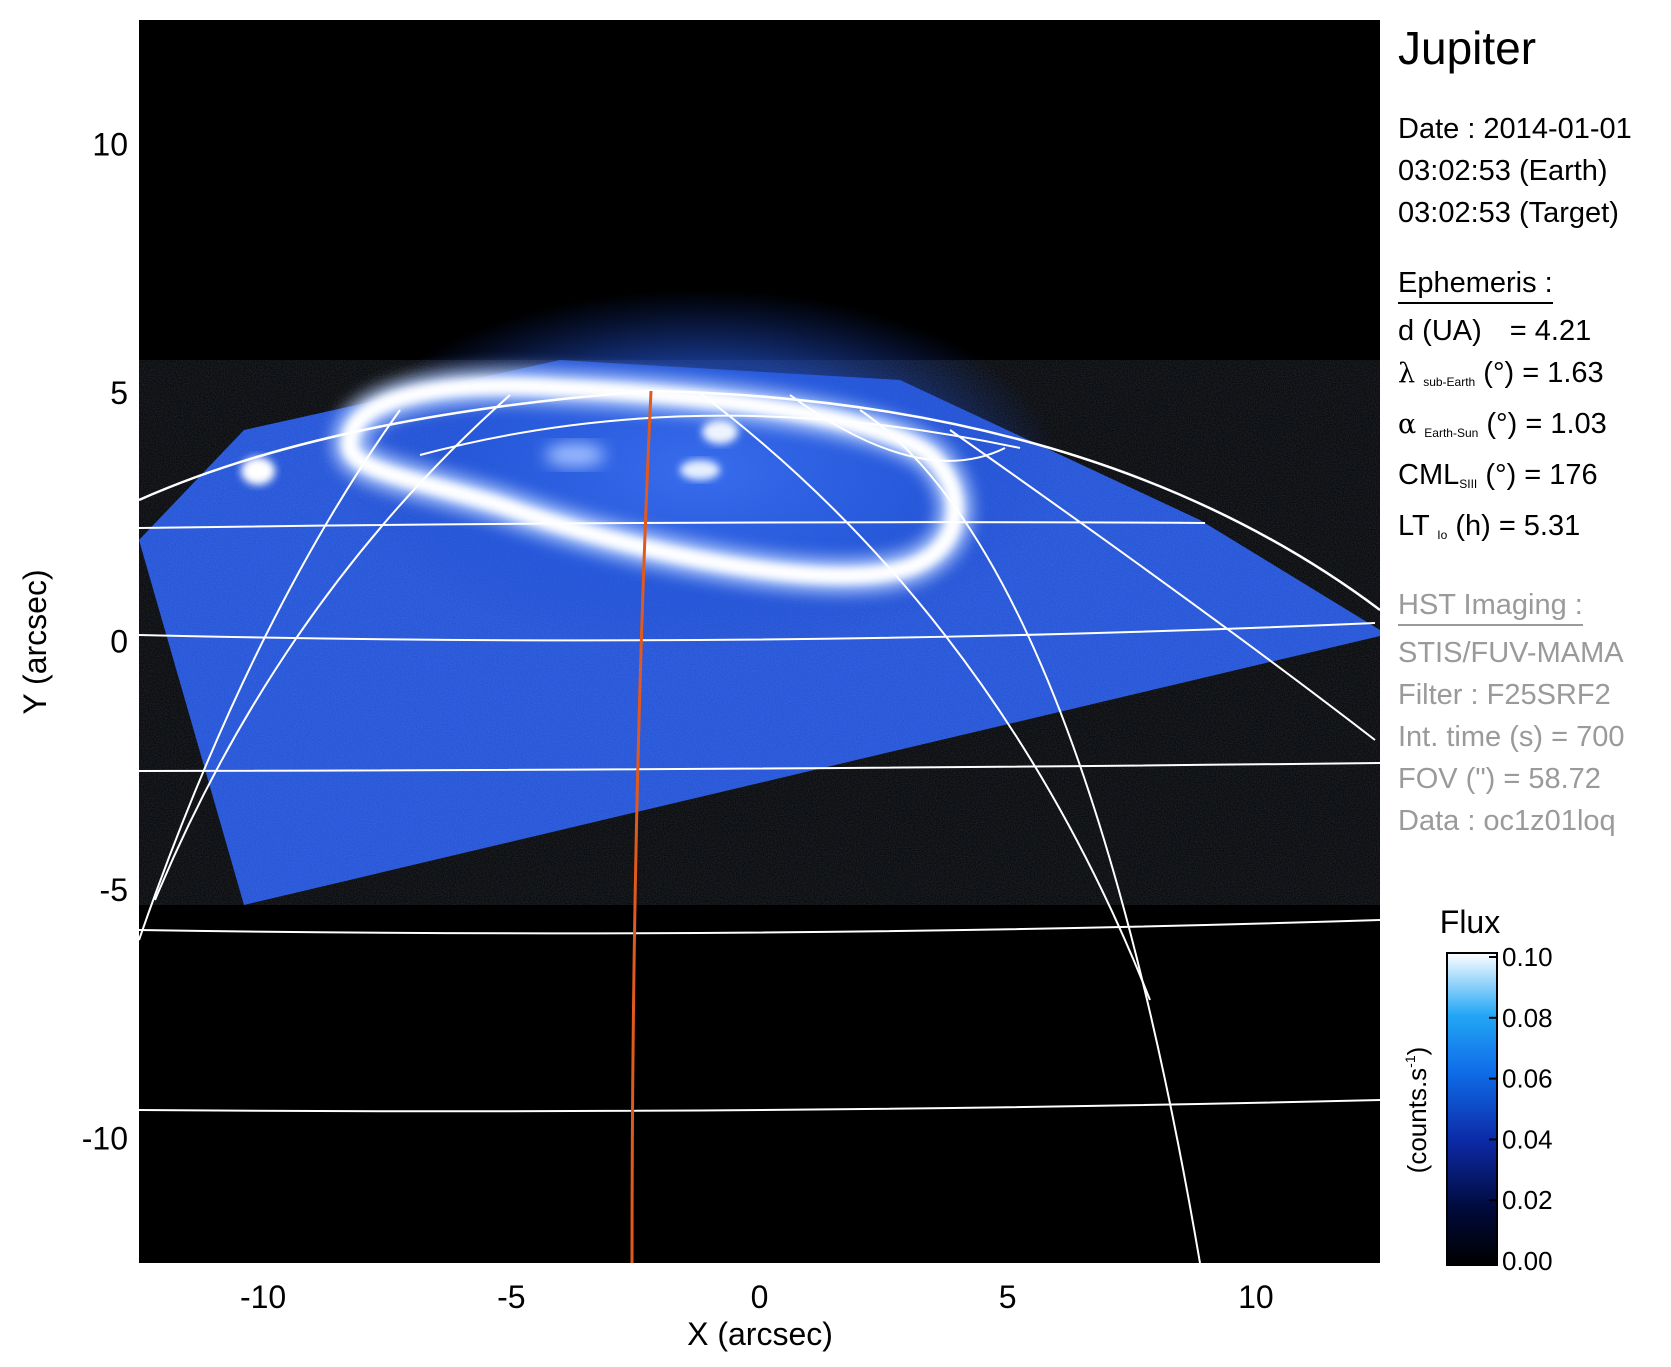 This screenshot has width=1671, height=1367. I want to click on alpha-symbol: α, so click(1407, 424).